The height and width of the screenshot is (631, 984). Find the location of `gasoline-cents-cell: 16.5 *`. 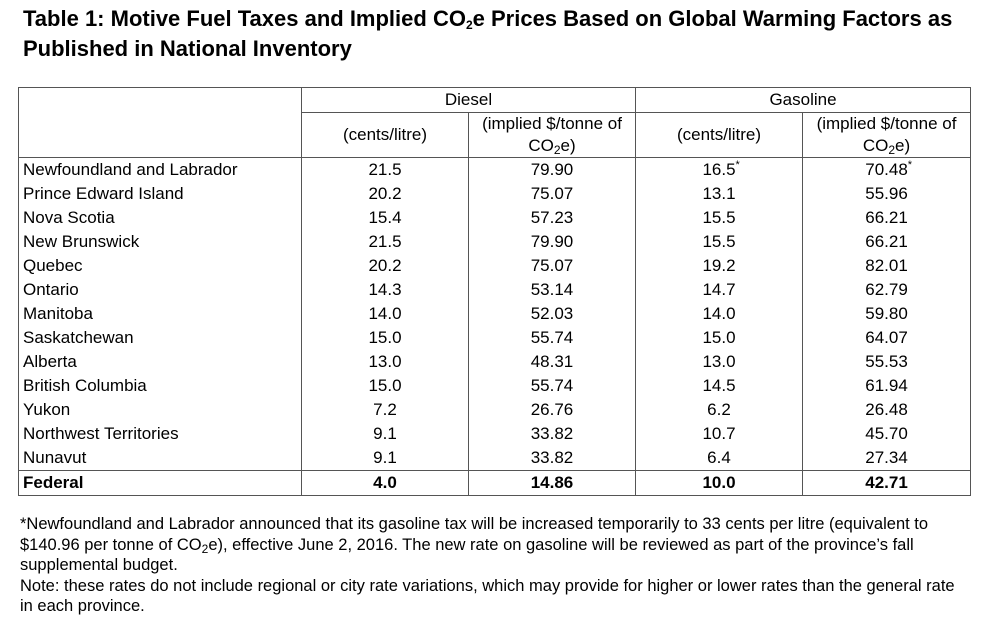

gasoline-cents-cell: 16.5 * is located at coordinates (719, 169).